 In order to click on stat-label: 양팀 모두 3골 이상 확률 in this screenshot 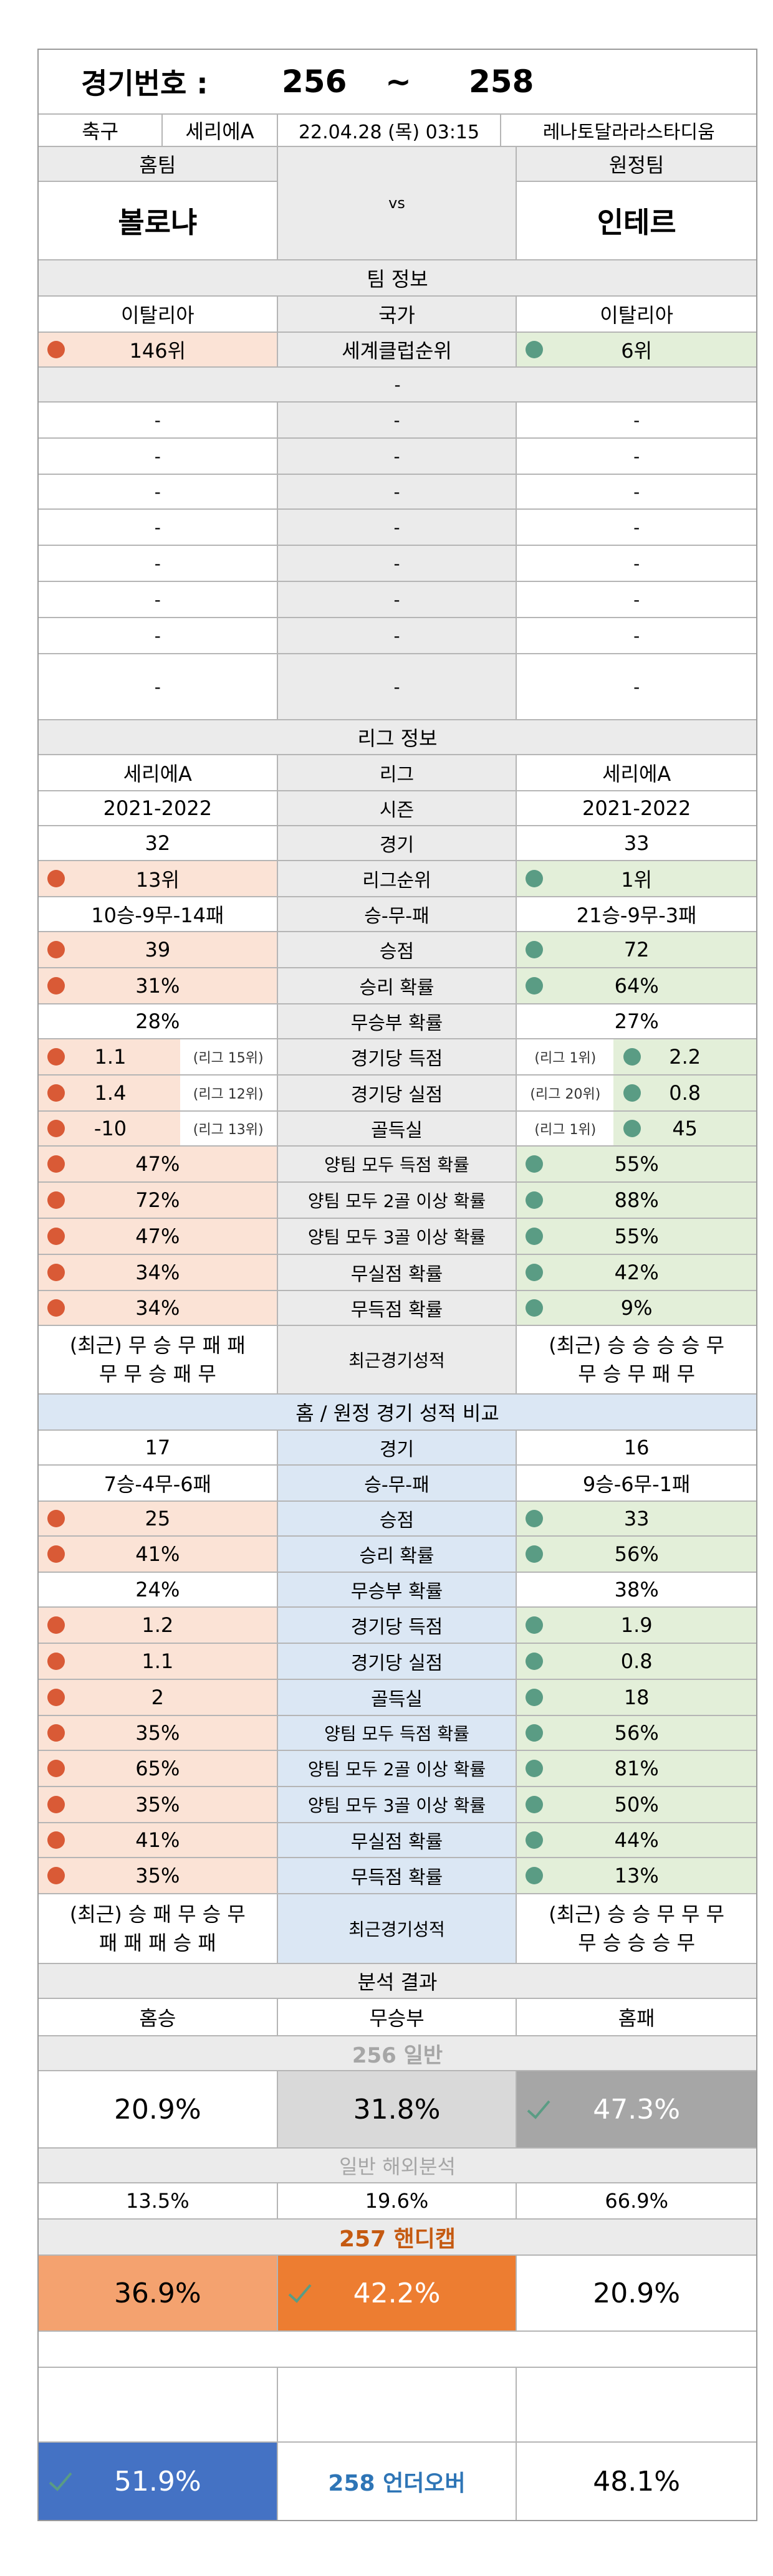, I will do `click(397, 1804)`.